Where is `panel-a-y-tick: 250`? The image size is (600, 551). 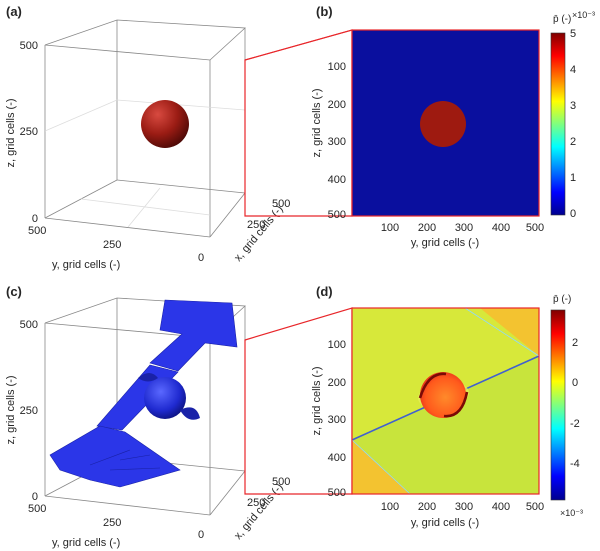
panel-a-y-tick: 250 is located at coordinates (112, 245).